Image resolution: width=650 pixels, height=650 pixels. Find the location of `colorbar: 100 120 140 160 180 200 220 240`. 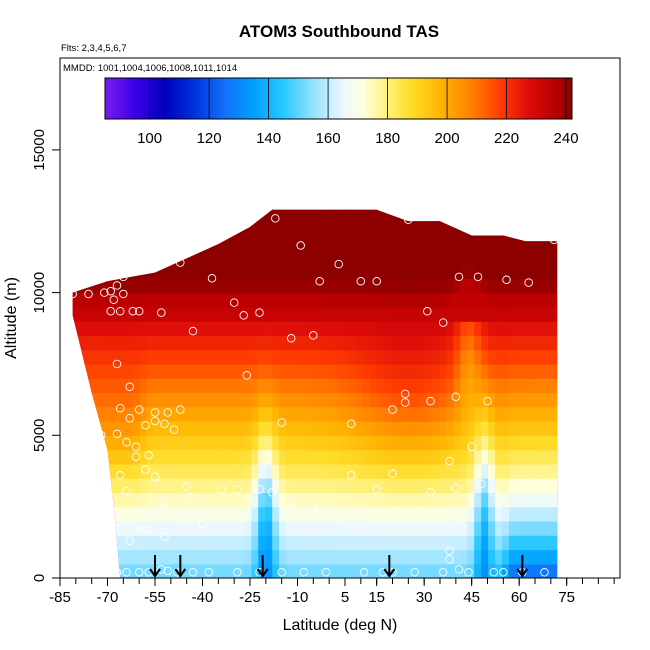

colorbar: 100 120 140 160 180 200 220 240 is located at coordinates (341, 112).